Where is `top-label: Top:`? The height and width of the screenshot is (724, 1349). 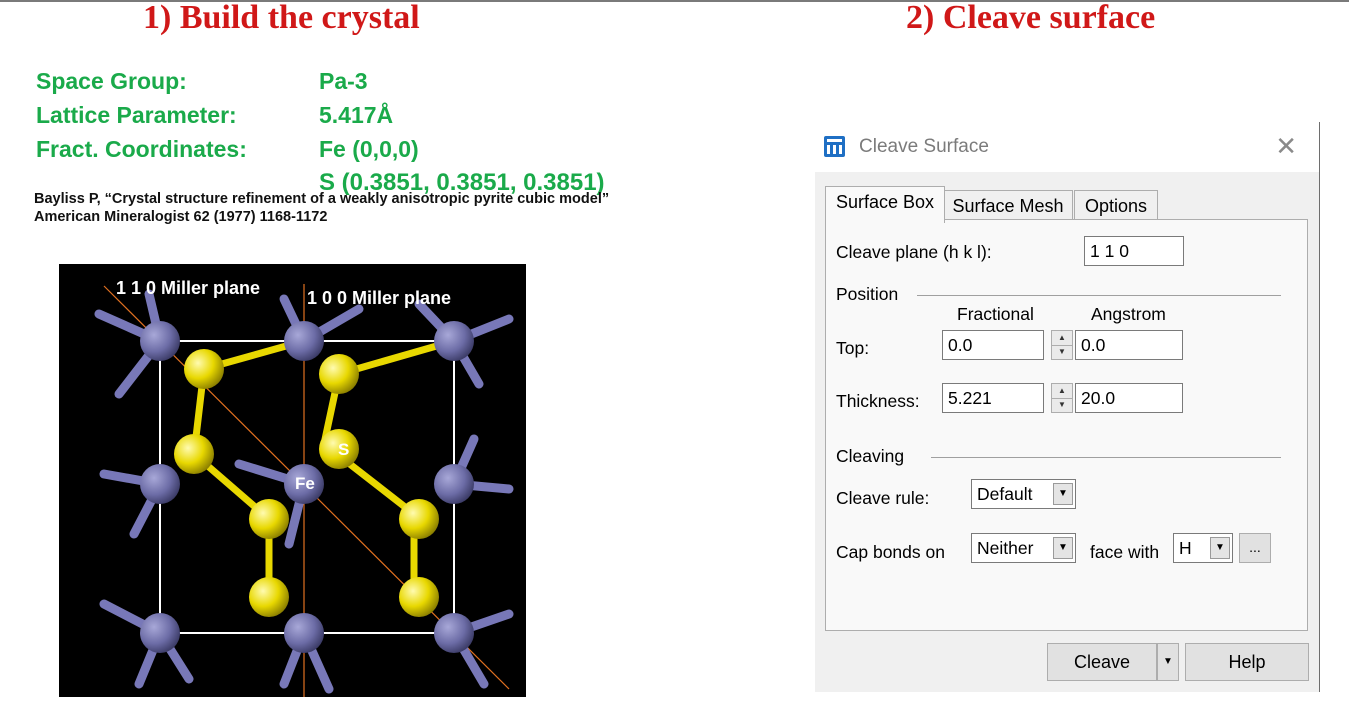 top-label: Top: is located at coordinates (853, 348).